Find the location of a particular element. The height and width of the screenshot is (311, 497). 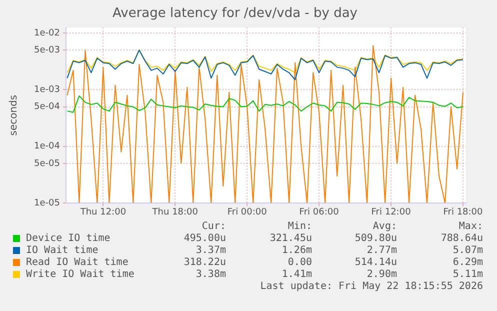

y-tick-label: 1e-03 is located at coordinates (47, 90).